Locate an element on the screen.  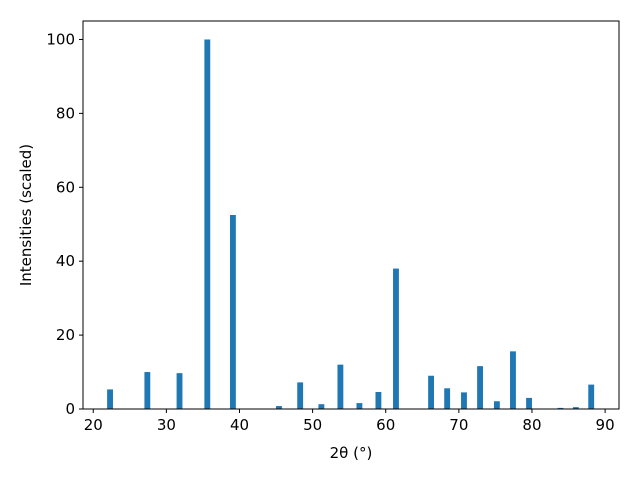
x-tick-label: 60 is located at coordinates (385, 425).